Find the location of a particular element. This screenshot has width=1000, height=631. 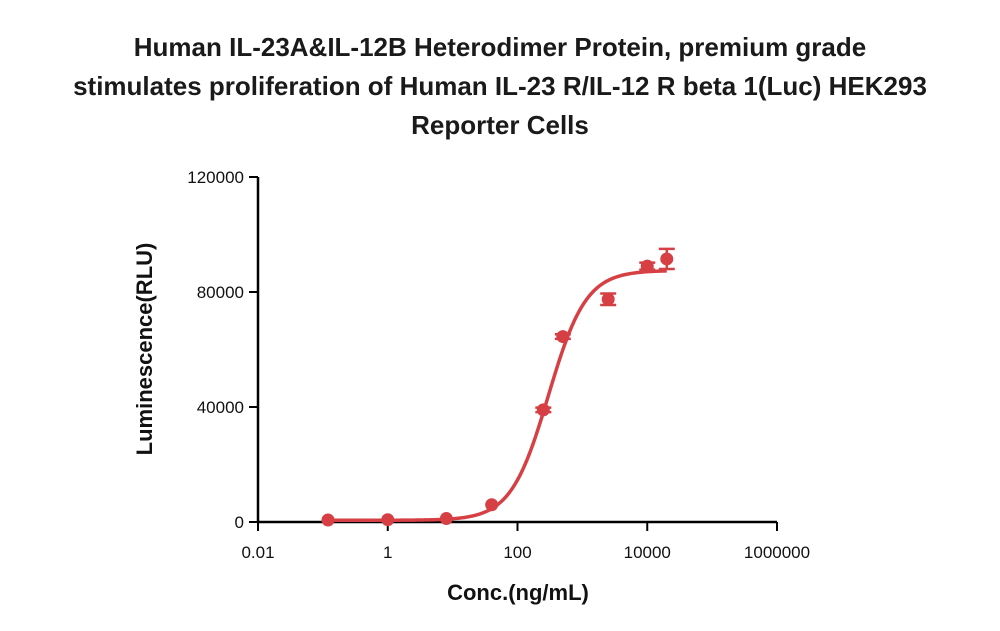

y-axis-label: Luminescence(RLU) is located at coordinates (144, 349).